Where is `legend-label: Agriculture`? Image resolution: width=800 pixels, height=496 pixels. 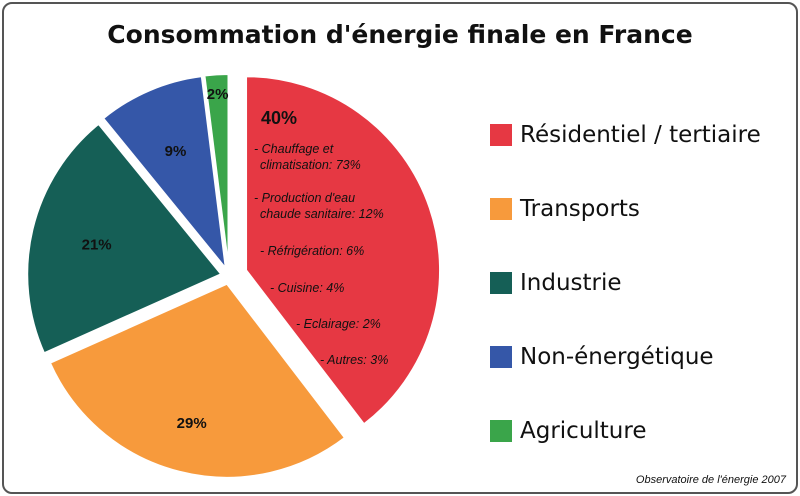
legend-label: Agriculture is located at coordinates (583, 431).